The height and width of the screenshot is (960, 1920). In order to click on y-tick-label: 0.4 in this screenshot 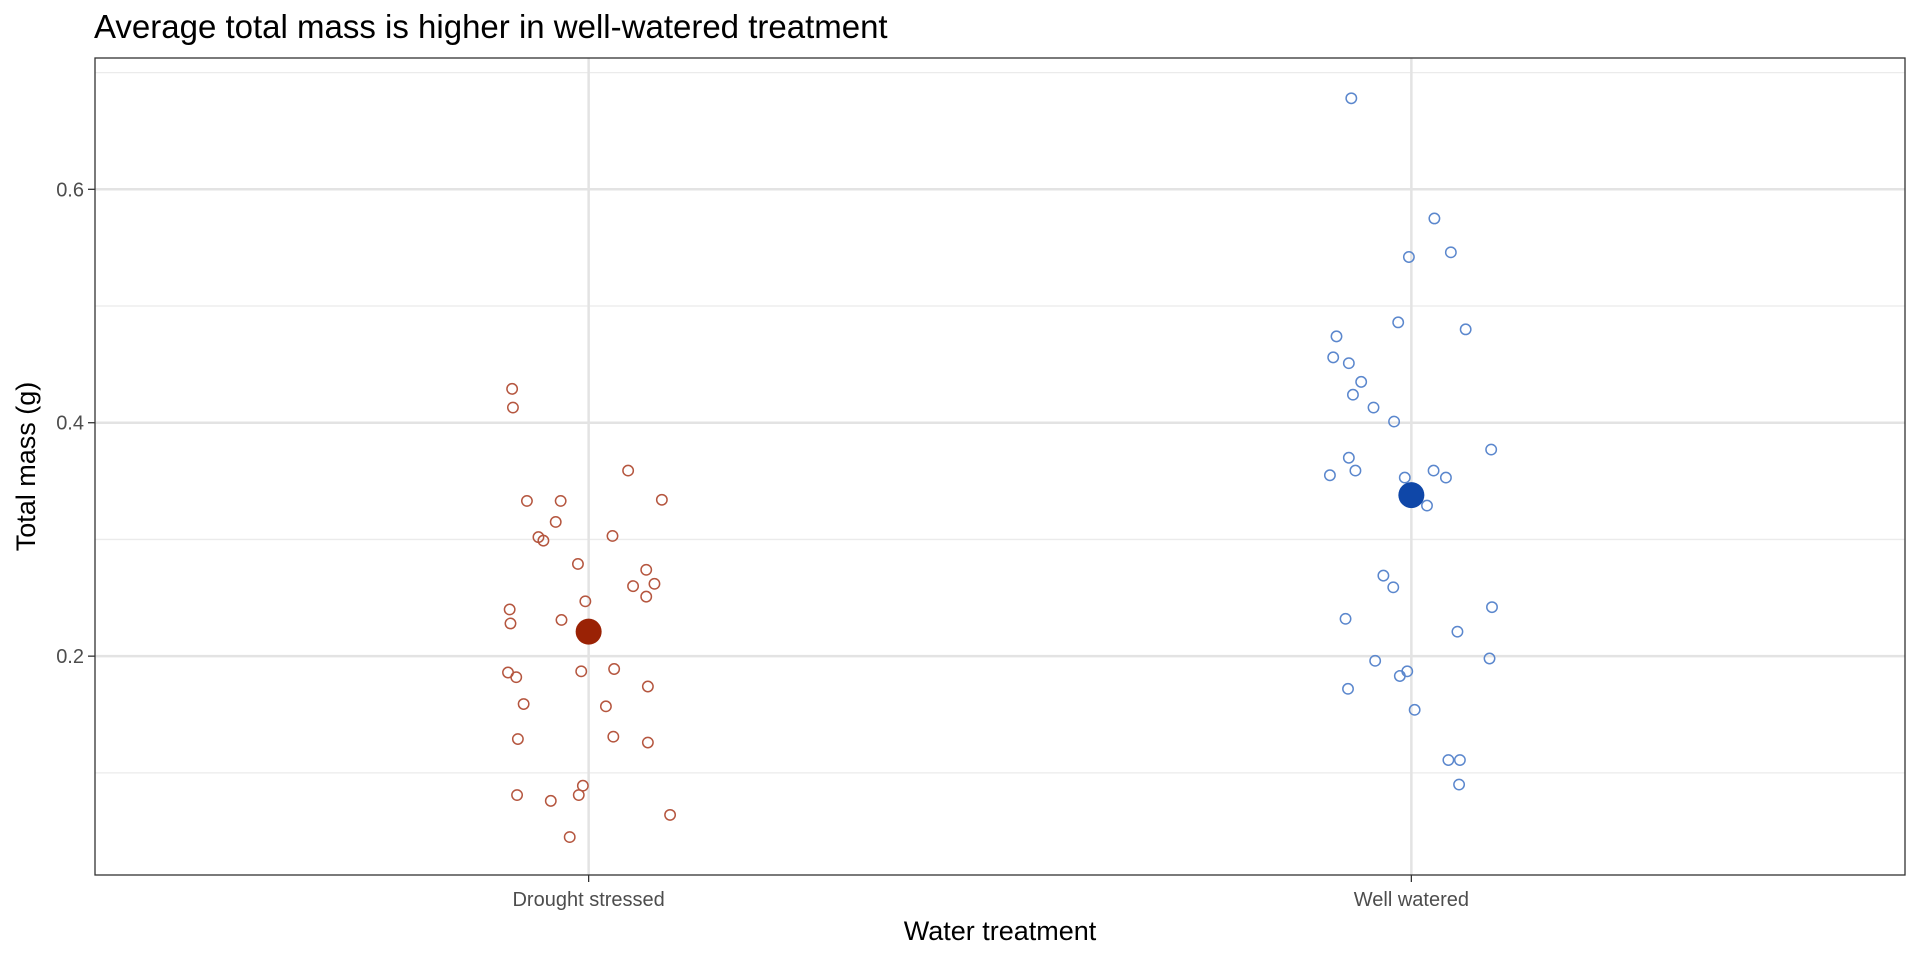, I will do `click(70, 424)`.